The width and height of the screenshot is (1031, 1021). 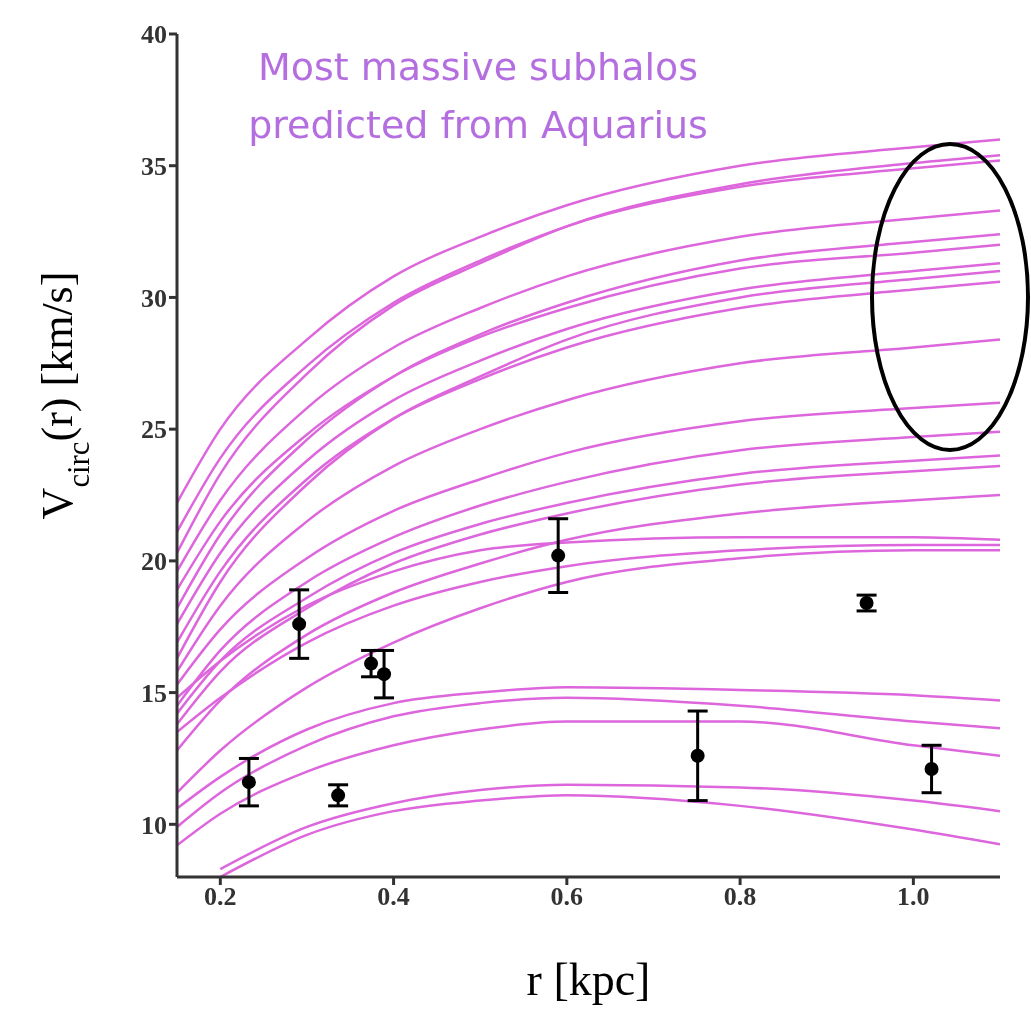 I want to click on x-tick-label: 0.6, so click(x=567, y=897).